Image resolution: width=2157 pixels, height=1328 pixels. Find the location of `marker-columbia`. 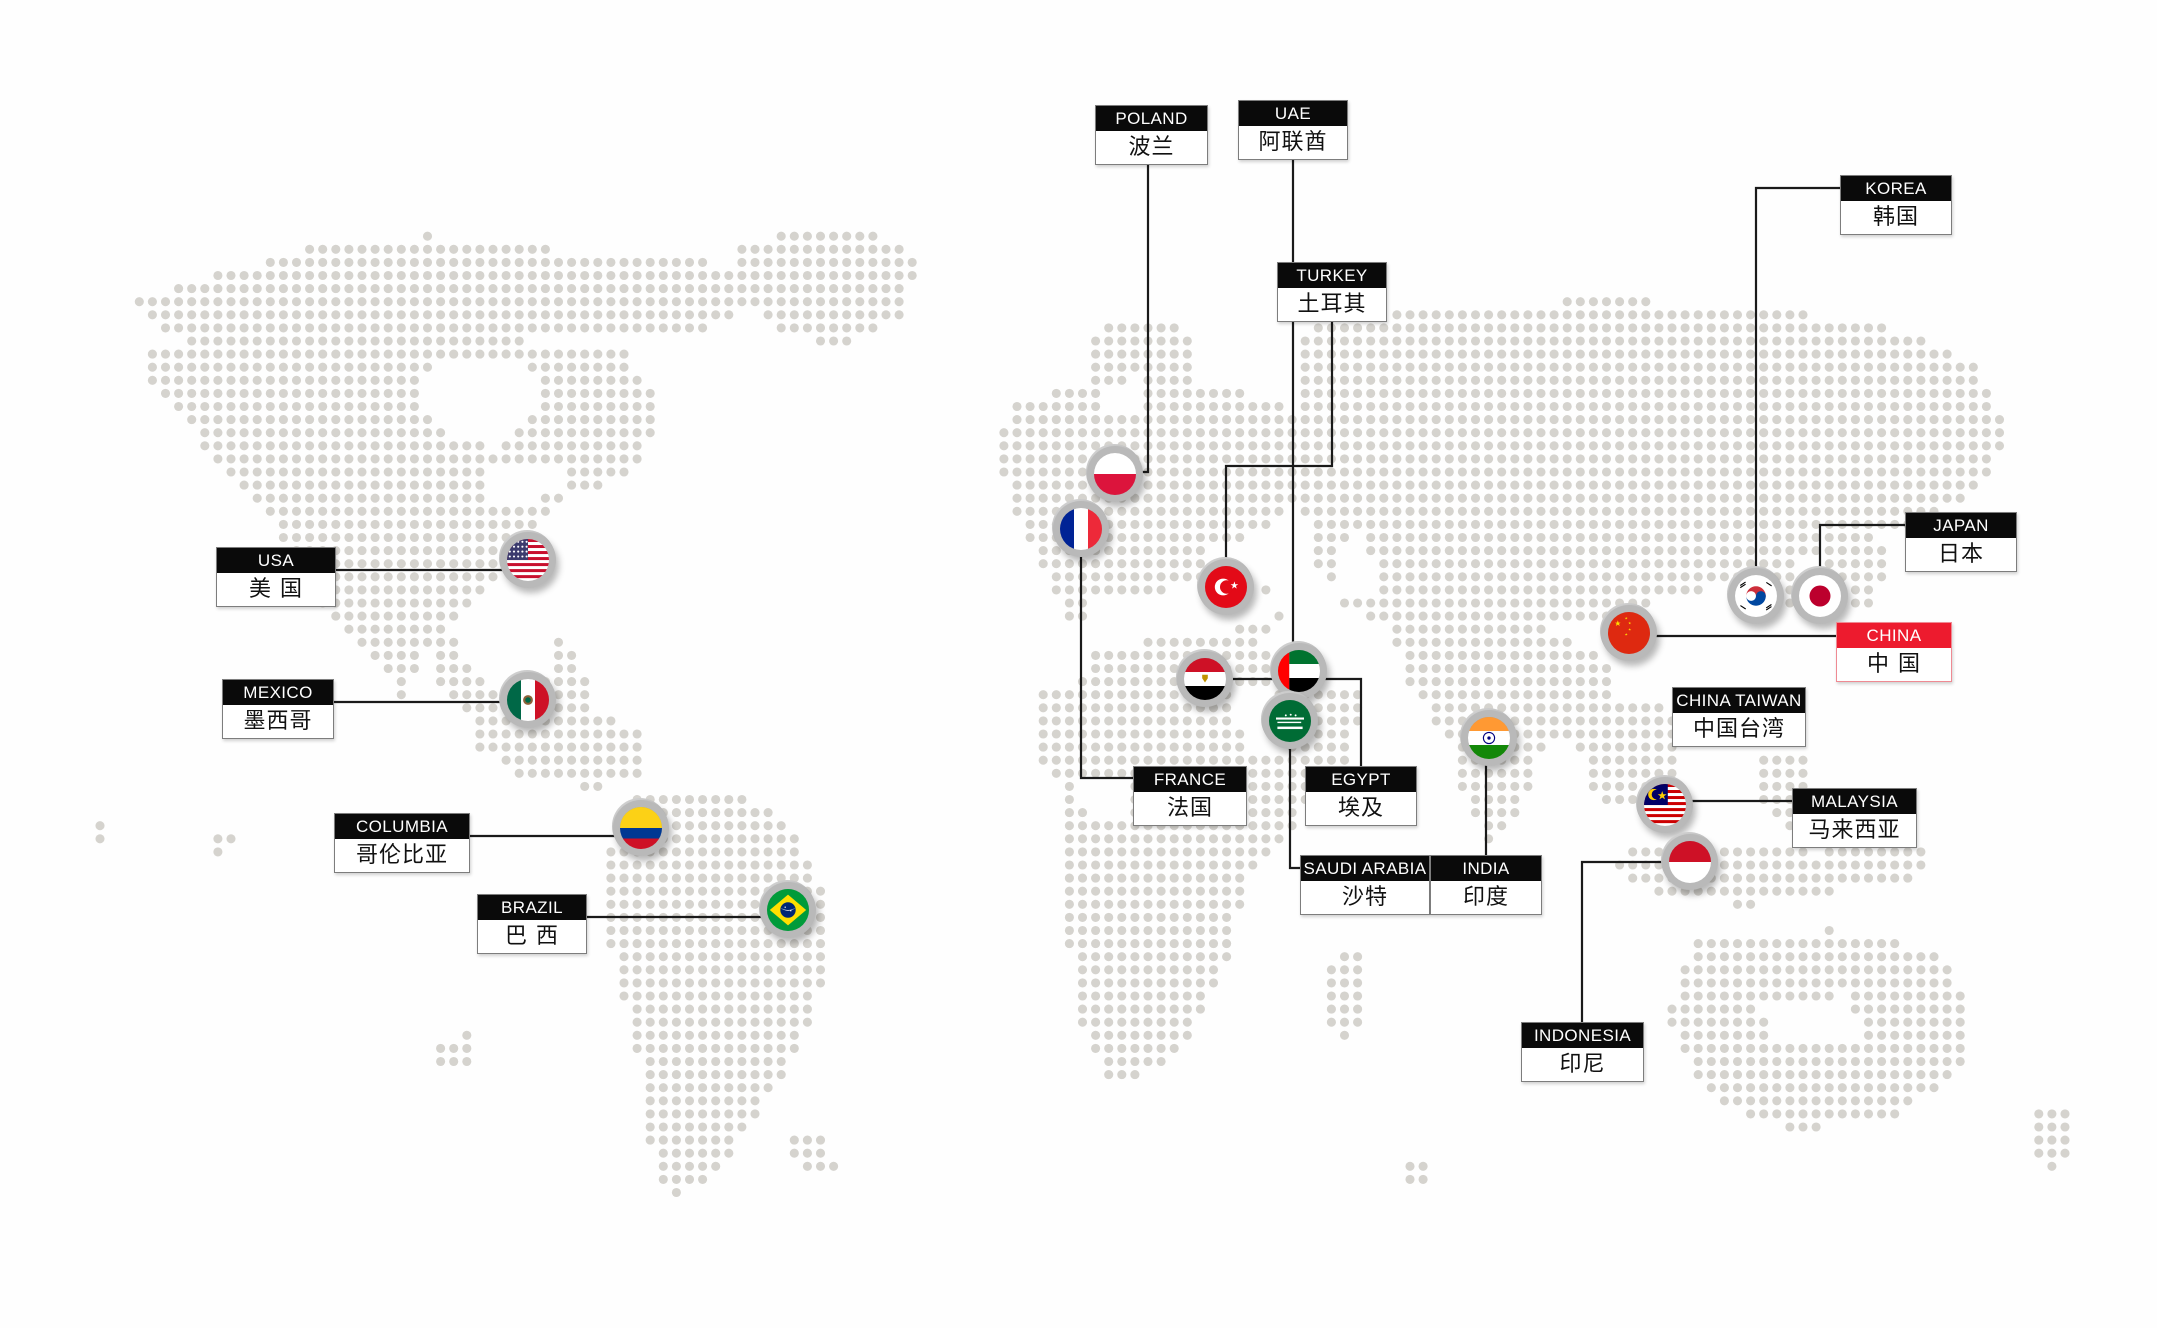

marker-columbia is located at coordinates (640, 827).